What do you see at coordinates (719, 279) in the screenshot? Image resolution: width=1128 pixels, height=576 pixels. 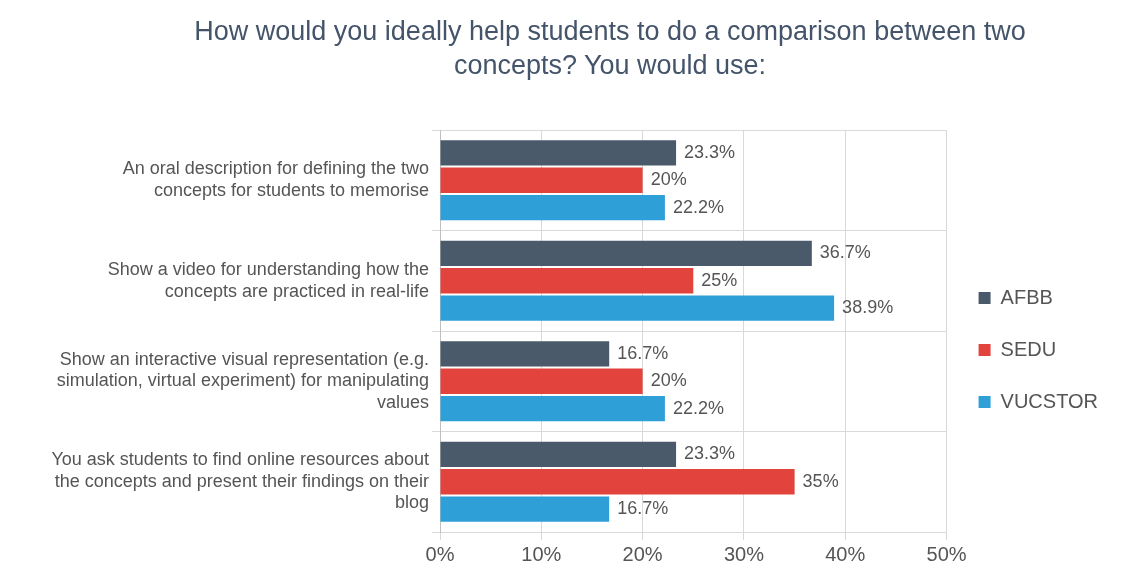 I see `data-label: 25%` at bounding box center [719, 279].